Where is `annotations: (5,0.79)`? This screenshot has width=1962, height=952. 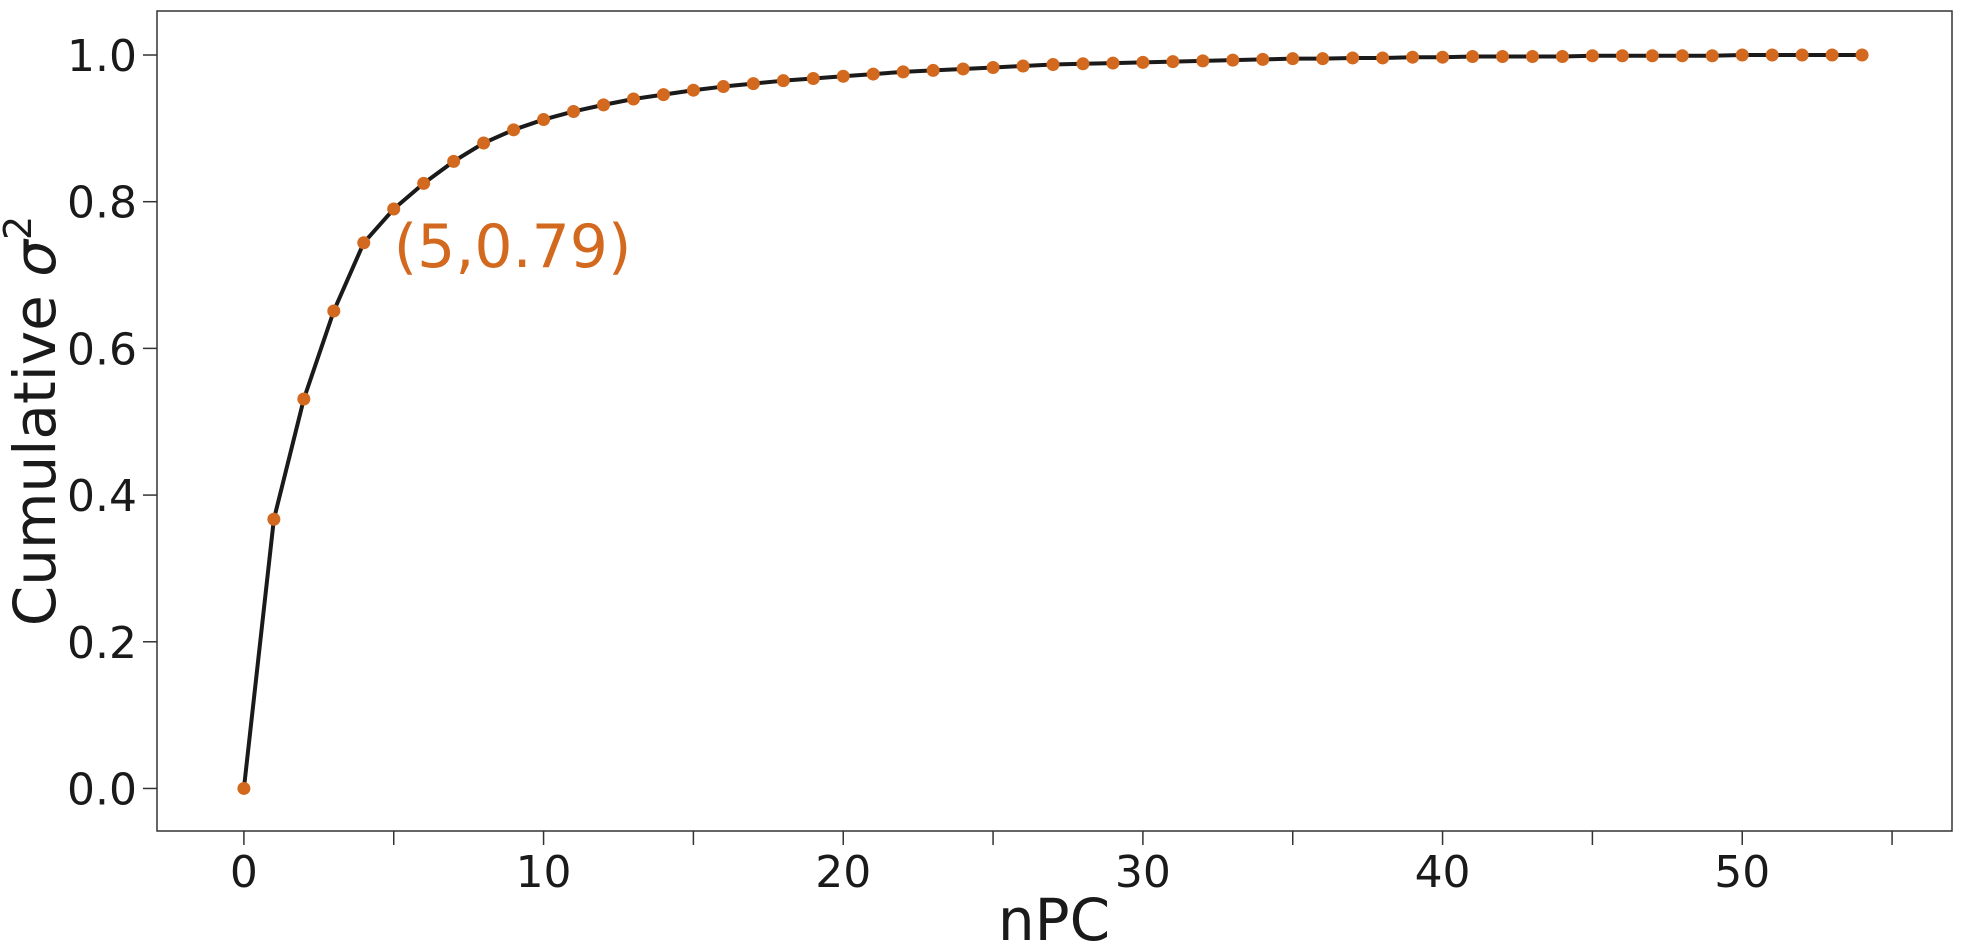
annotations: (5,0.79) is located at coordinates (513, 247).